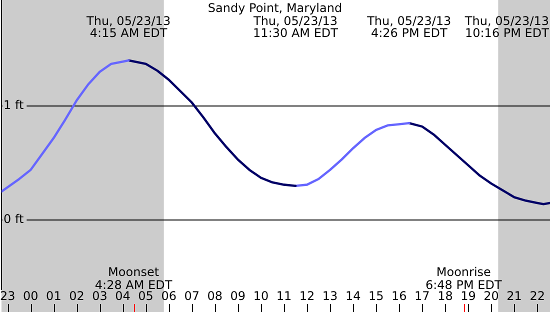 This screenshot has height=312, width=550. Describe the element at coordinates (507, 27) in the screenshot. I see `annotation: Thu, 05/23/13 10:16 PM EDT` at that location.